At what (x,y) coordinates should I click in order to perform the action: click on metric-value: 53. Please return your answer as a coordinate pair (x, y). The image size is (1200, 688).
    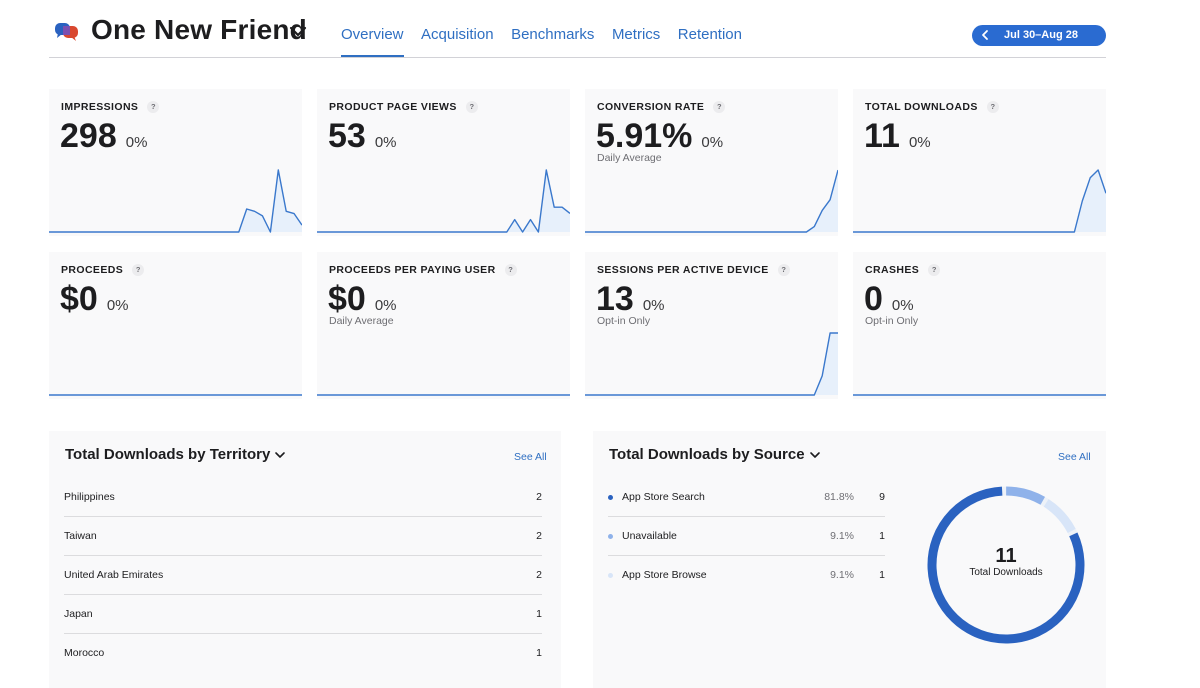
    Looking at the image, I should click on (347, 136).